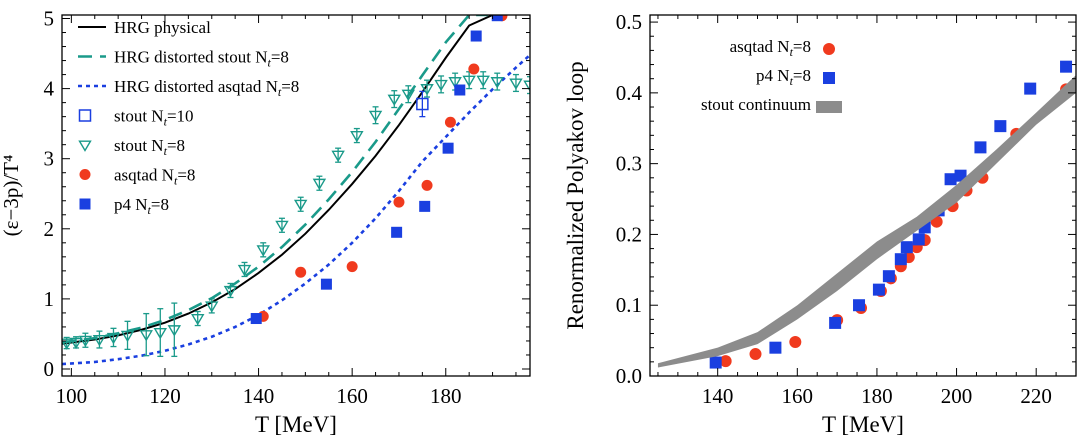  Describe the element at coordinates (180, 116) in the screenshot. I see `legend-label-suffix: =10` at that location.